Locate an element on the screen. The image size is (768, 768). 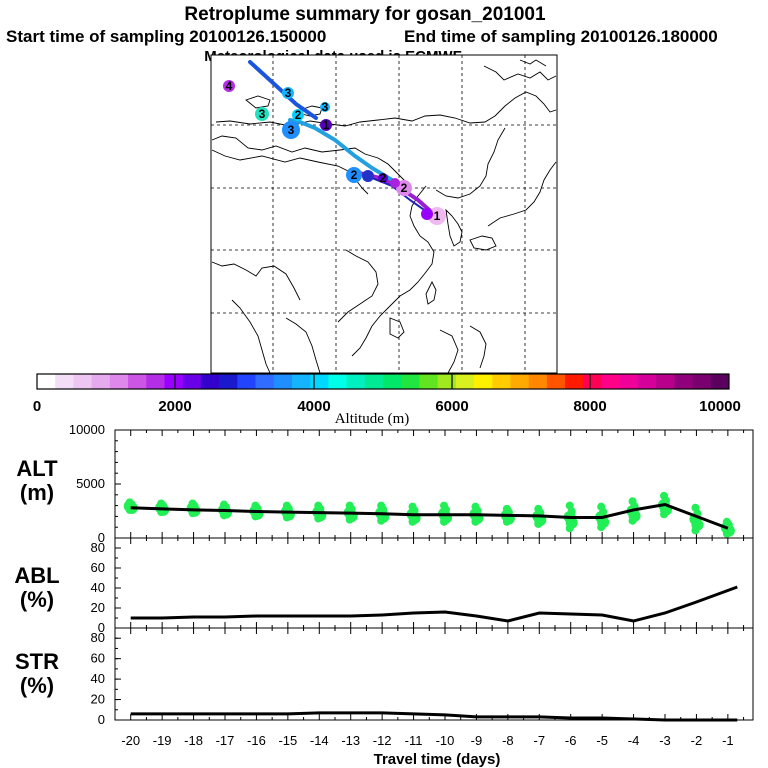
trajectory-line is located at coordinates (348, 156).